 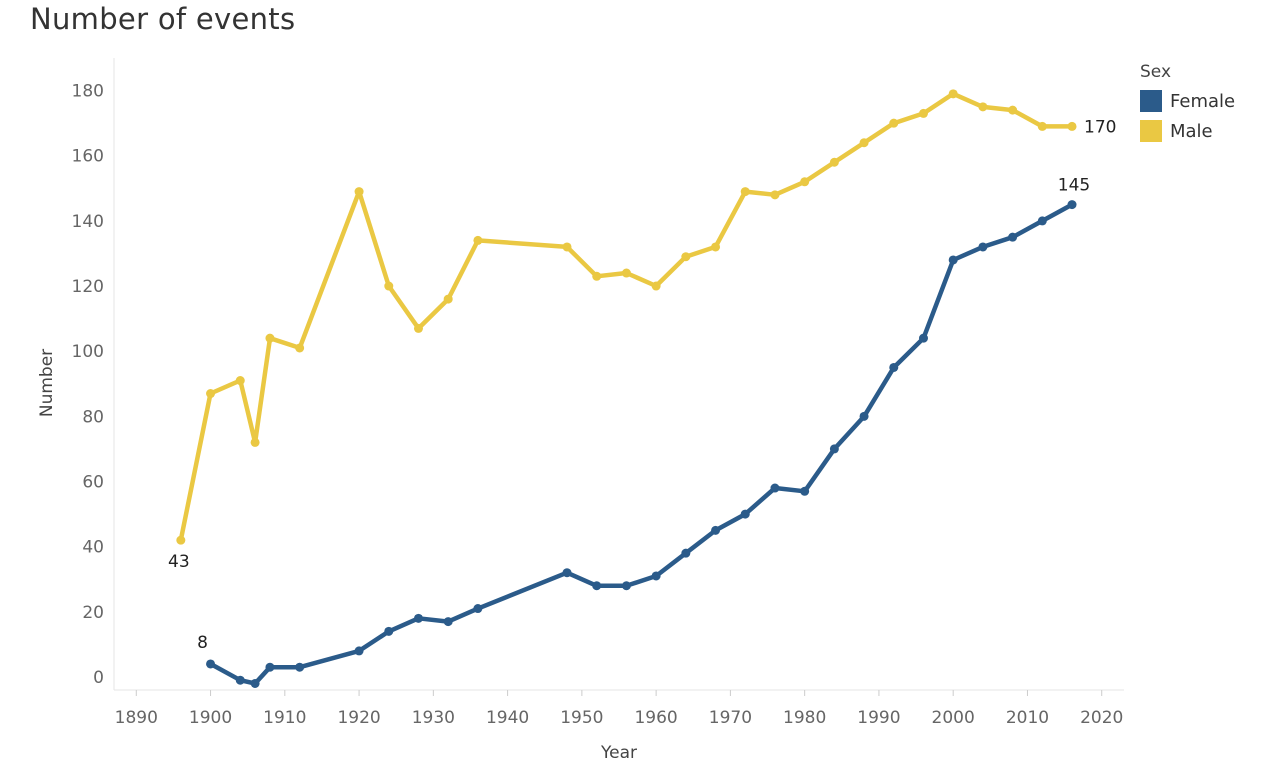 I want to click on legend: Sex Female Male, so click(x=1187, y=104).